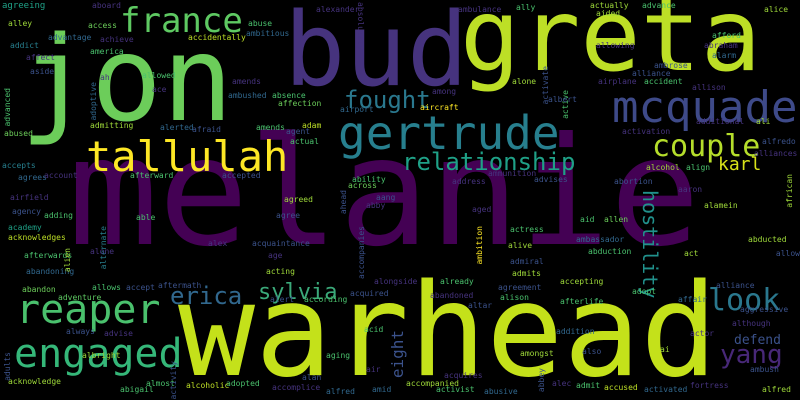 This screenshot has height=400, width=800. I want to click on cloud-word-look: look, so click(744, 300).